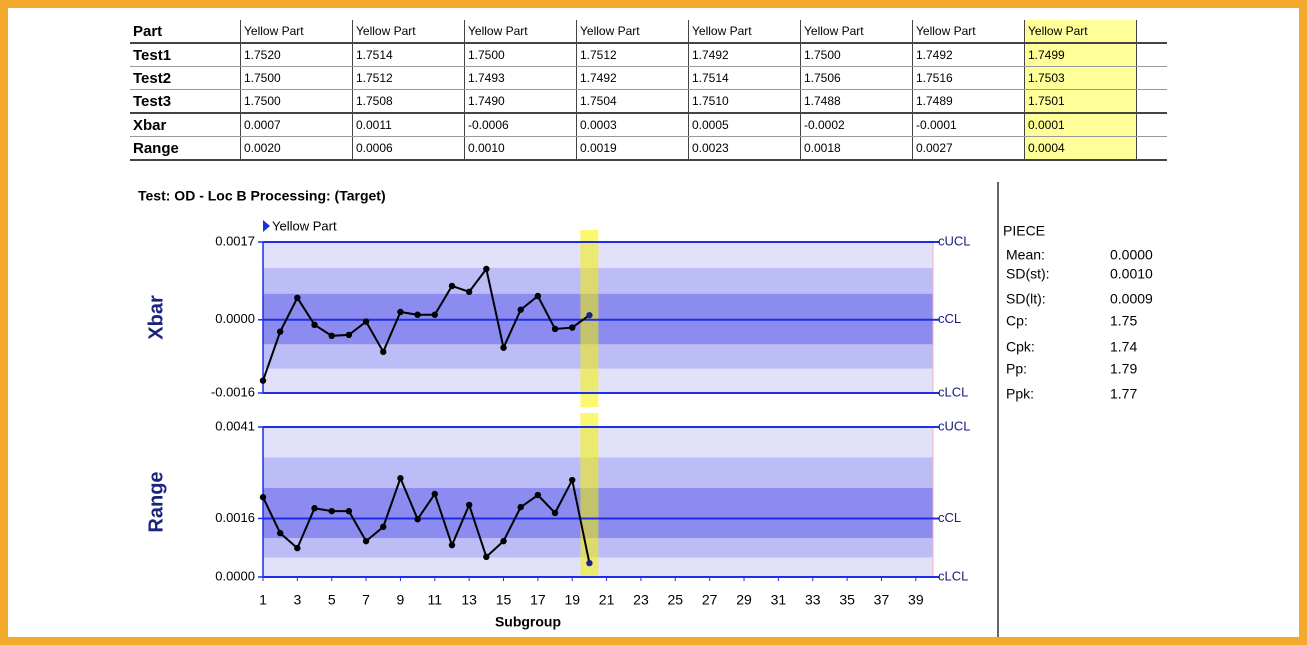 This screenshot has height=645, width=1307. What do you see at coordinates (185, 55) in the screenshot?
I see `row-label: Test1` at bounding box center [185, 55].